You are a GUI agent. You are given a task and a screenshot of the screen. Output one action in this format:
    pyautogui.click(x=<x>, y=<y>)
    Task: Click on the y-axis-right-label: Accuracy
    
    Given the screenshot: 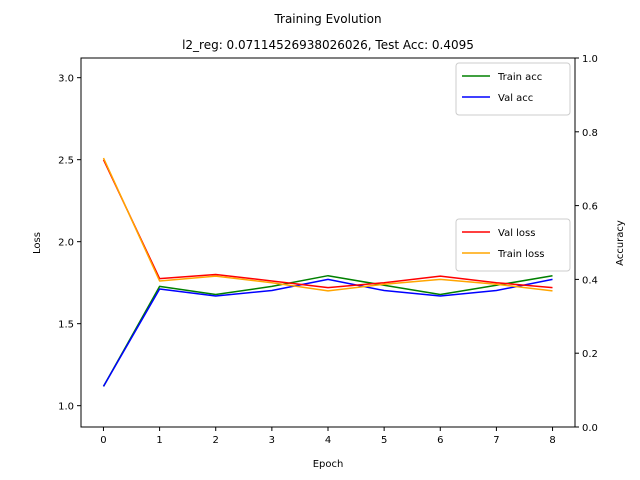 What is the action you would take?
    pyautogui.click(x=620, y=243)
    